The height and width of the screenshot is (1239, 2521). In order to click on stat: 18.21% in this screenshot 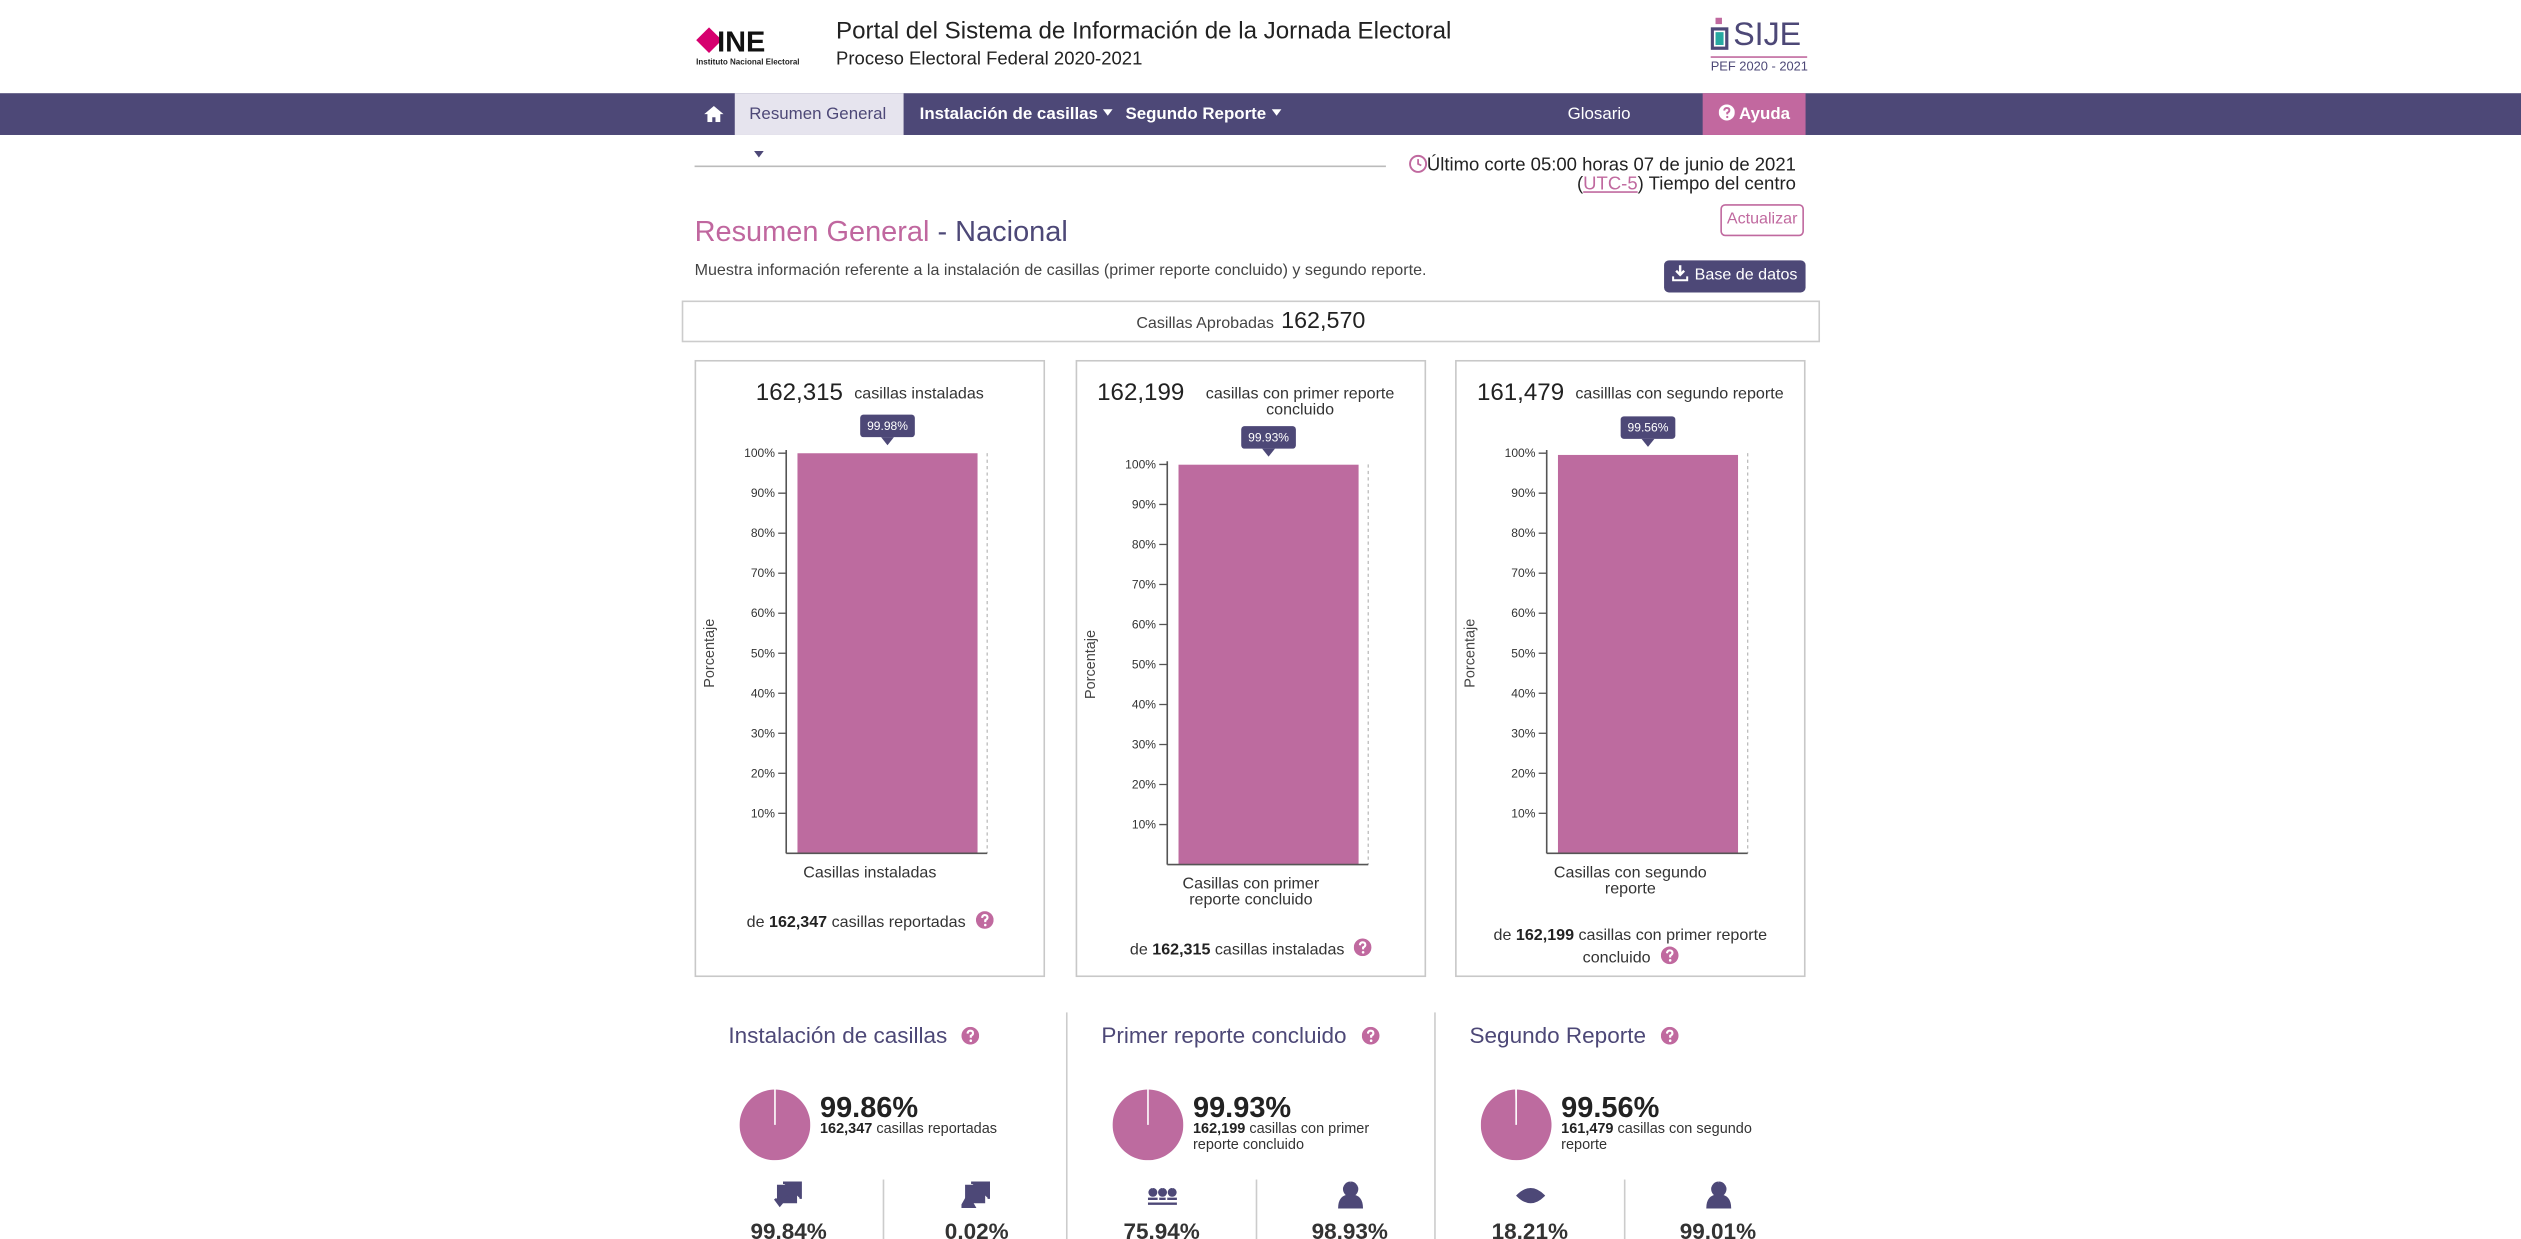, I will do `click(1530, 1209)`.